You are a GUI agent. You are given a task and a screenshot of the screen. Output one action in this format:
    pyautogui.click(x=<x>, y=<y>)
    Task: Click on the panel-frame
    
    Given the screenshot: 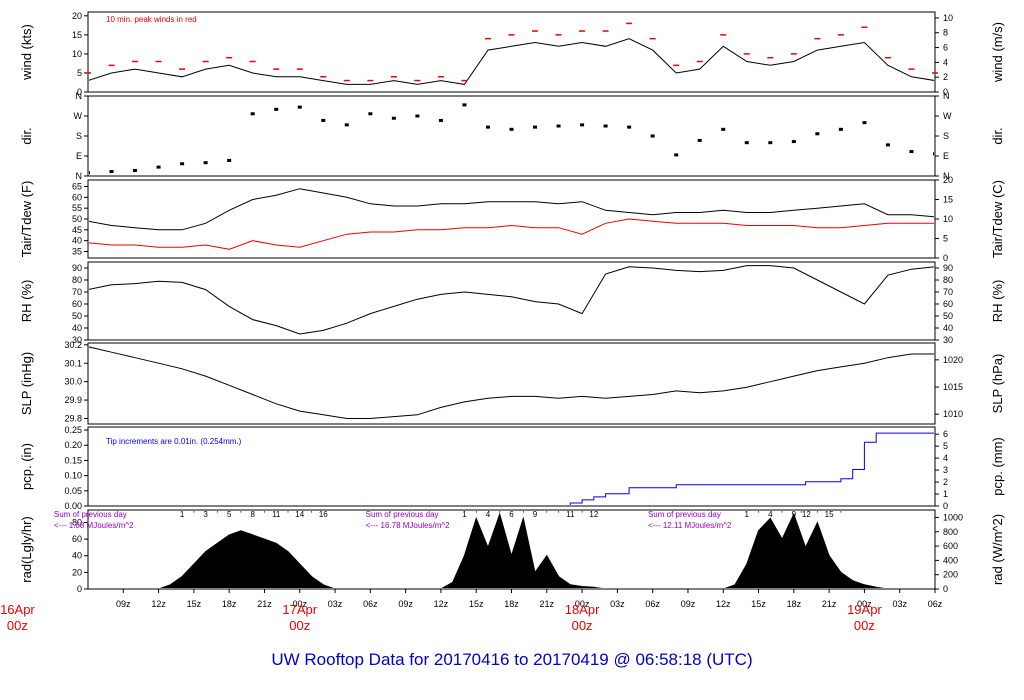 What is the action you would take?
    pyautogui.click(x=511, y=383)
    